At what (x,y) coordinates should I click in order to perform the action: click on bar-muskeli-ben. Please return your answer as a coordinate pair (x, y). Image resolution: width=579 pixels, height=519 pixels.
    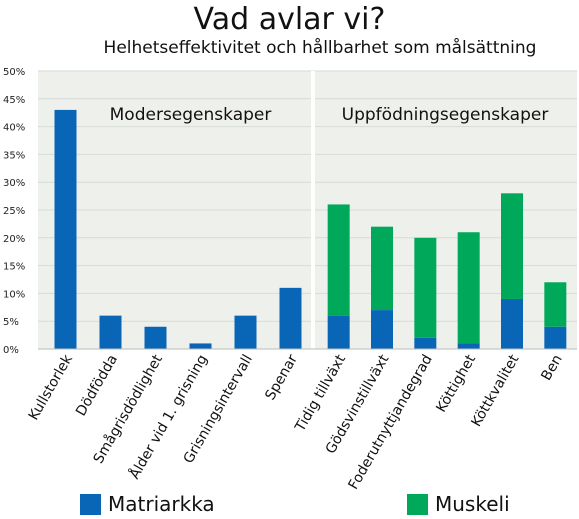
    Looking at the image, I should click on (555, 304).